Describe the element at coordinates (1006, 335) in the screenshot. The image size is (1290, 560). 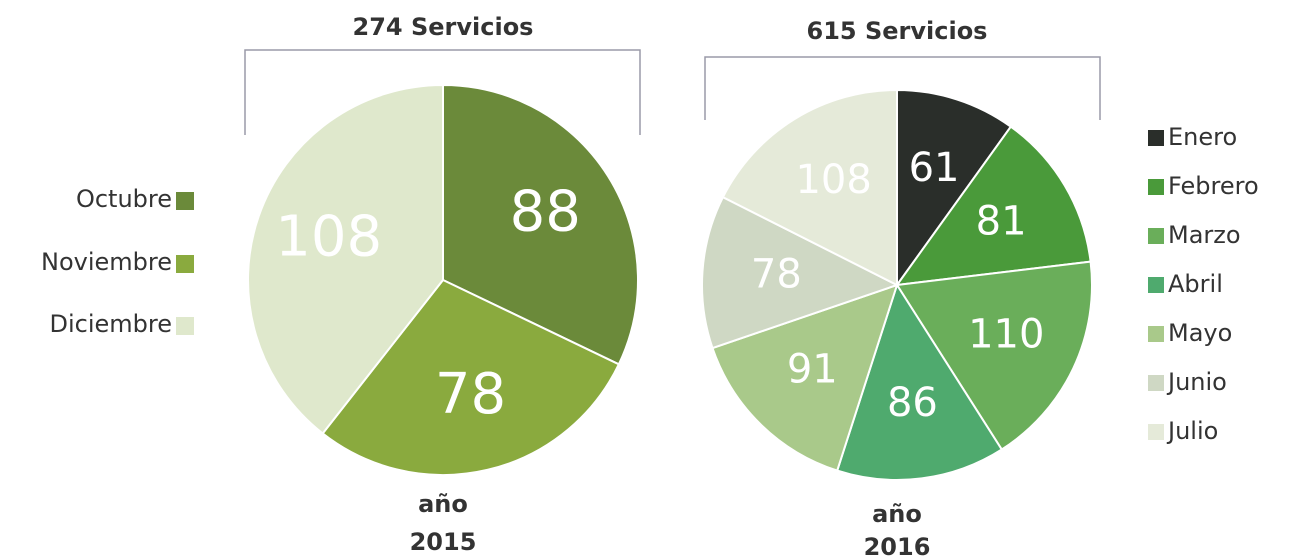
I see `data-label: 110` at that location.